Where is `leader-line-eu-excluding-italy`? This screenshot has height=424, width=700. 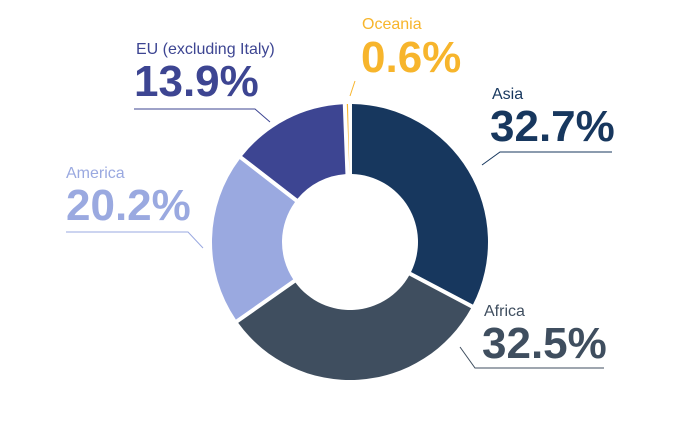
leader-line-eu-excluding-italy is located at coordinates (202, 115).